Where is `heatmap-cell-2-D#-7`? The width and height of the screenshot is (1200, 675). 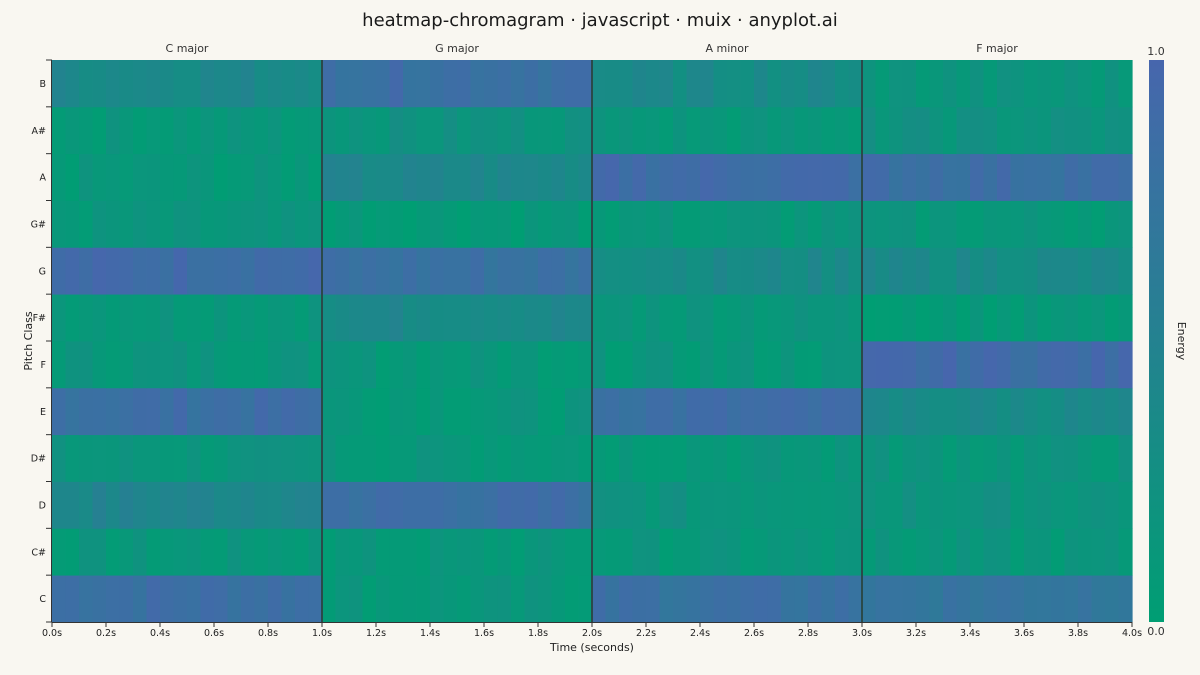 heatmap-cell-2-D#-7 is located at coordinates (693, 458).